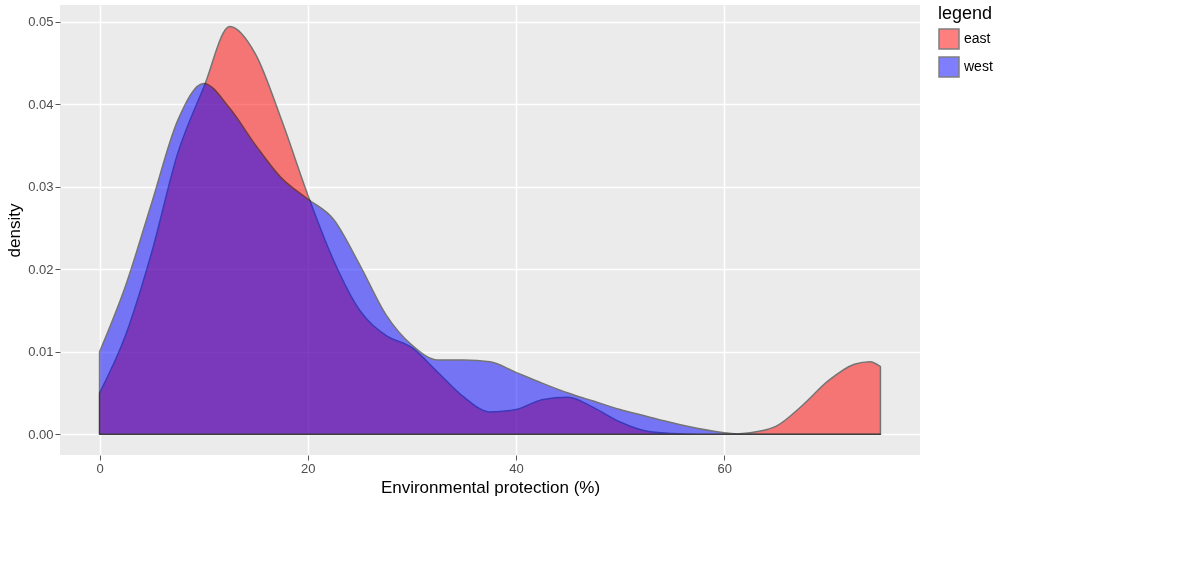 This screenshot has width=1180, height=575. Describe the element at coordinates (41, 434) in the screenshot. I see `y-tick-label: 0.00` at that location.